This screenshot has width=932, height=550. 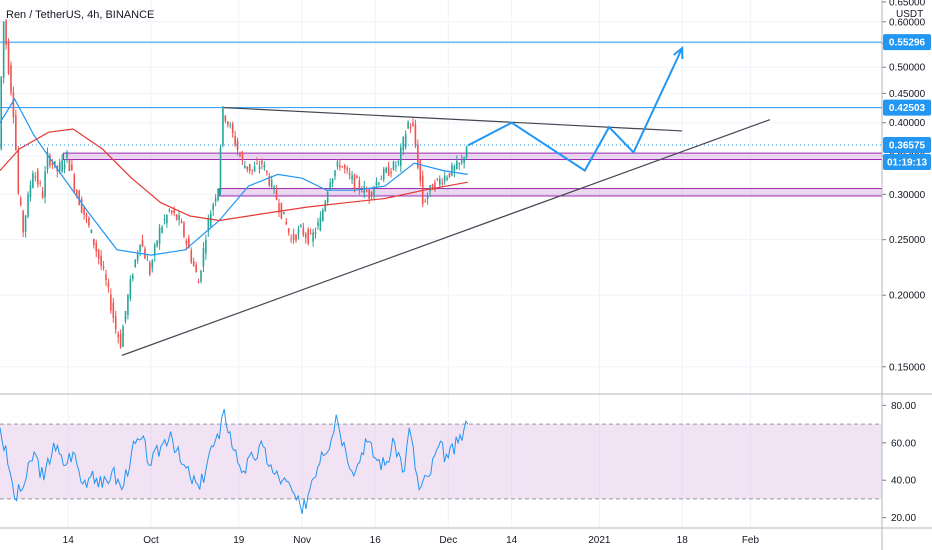 What do you see at coordinates (599, 540) in the screenshot?
I see `x-tick-label: 2021` at bounding box center [599, 540].